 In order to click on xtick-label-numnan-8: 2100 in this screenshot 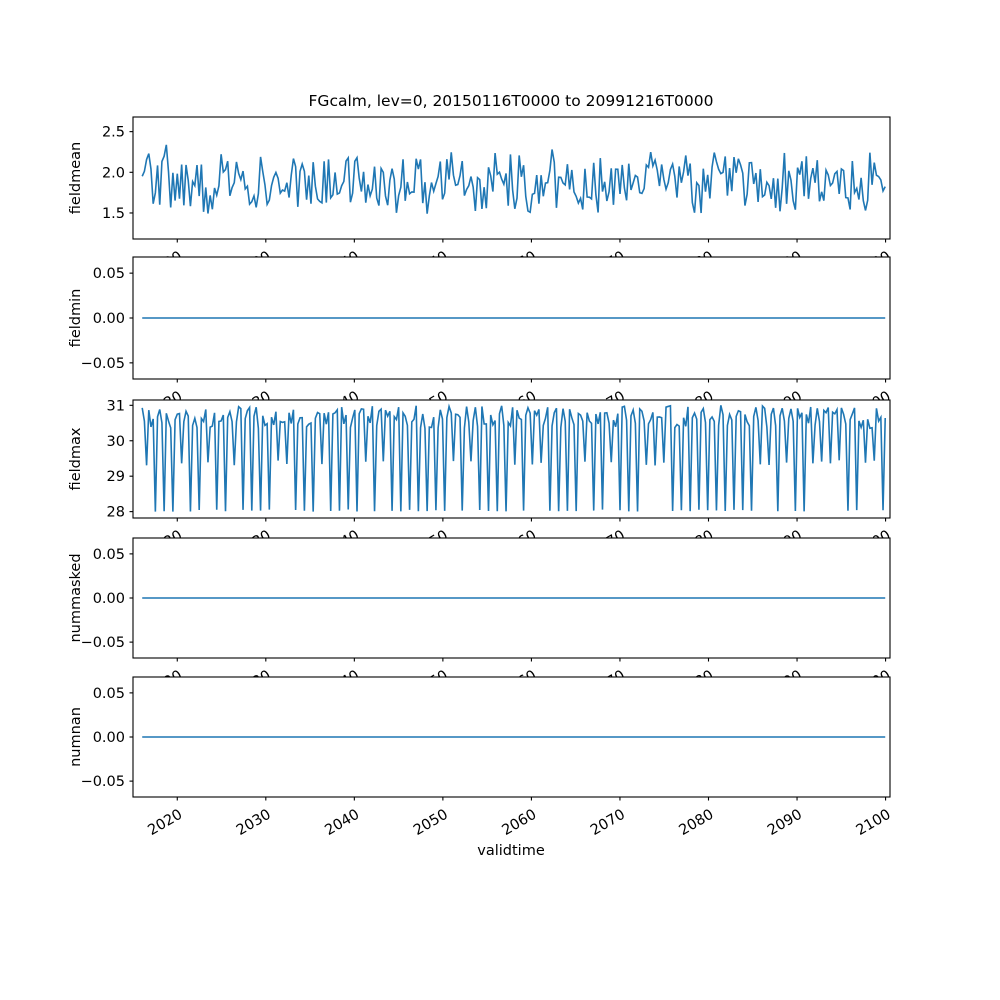, I will do `click(874, 823)`.